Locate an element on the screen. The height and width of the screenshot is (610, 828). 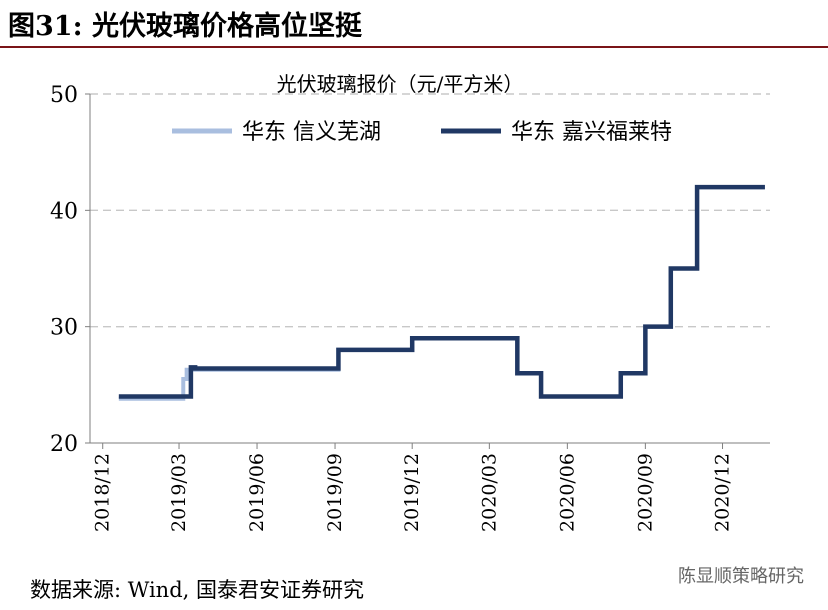
x-tick-label: 2020/12 is located at coordinates (723, 492).